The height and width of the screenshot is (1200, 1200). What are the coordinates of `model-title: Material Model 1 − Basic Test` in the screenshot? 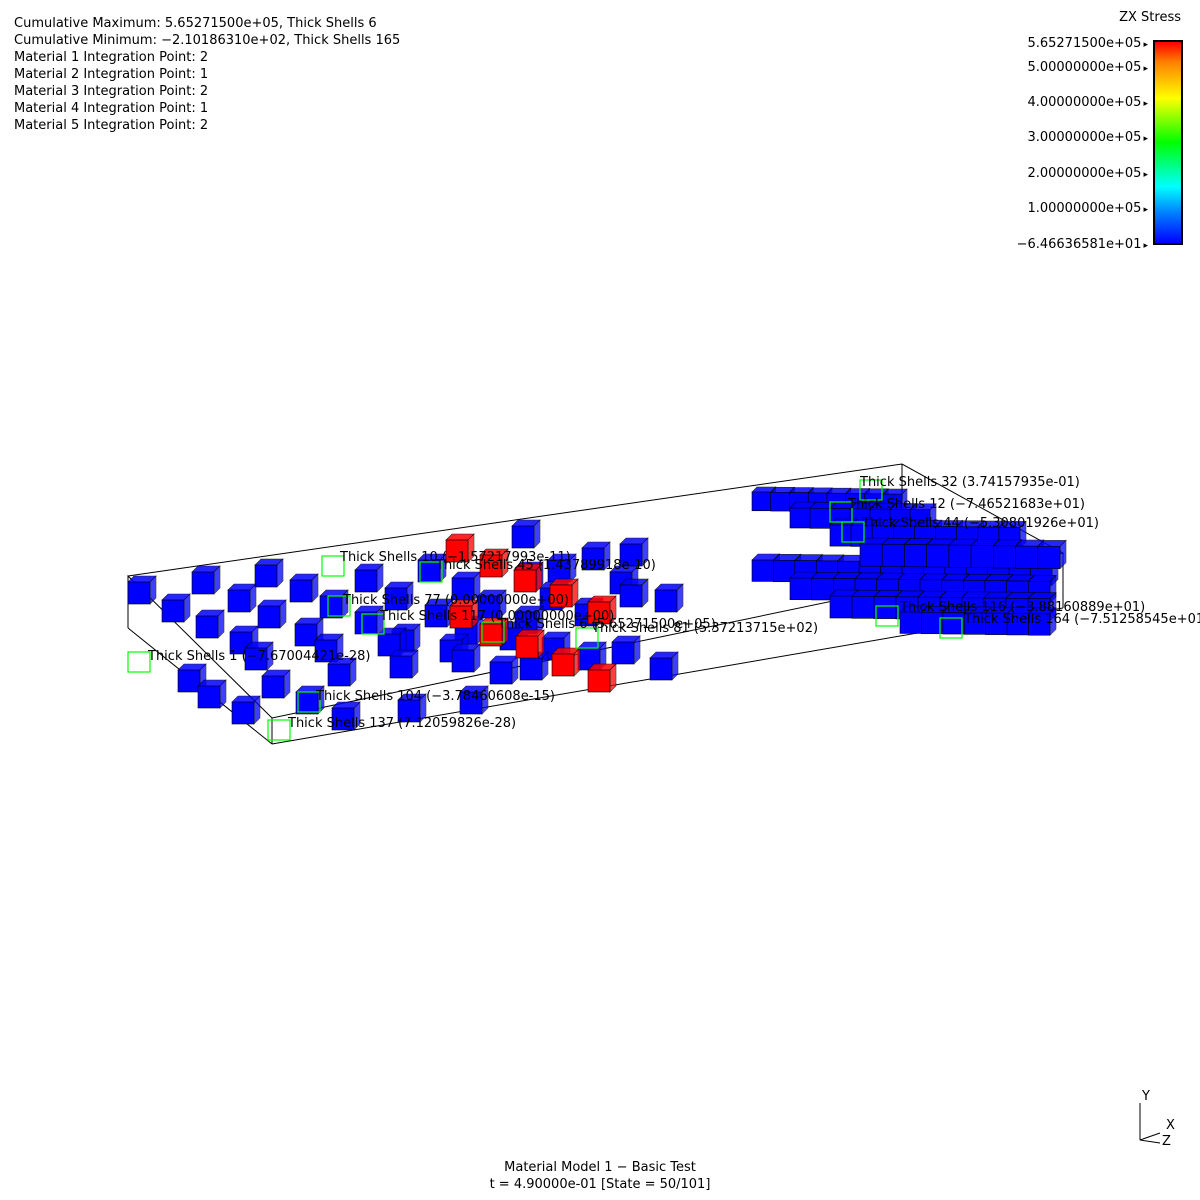 It's located at (600, 1167).